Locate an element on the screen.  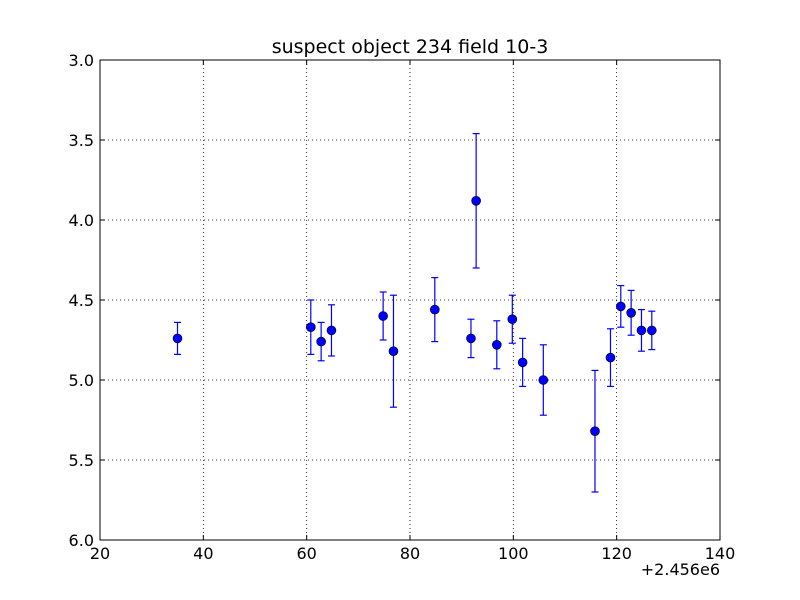
x-tick-label: 100 is located at coordinates (513, 553).